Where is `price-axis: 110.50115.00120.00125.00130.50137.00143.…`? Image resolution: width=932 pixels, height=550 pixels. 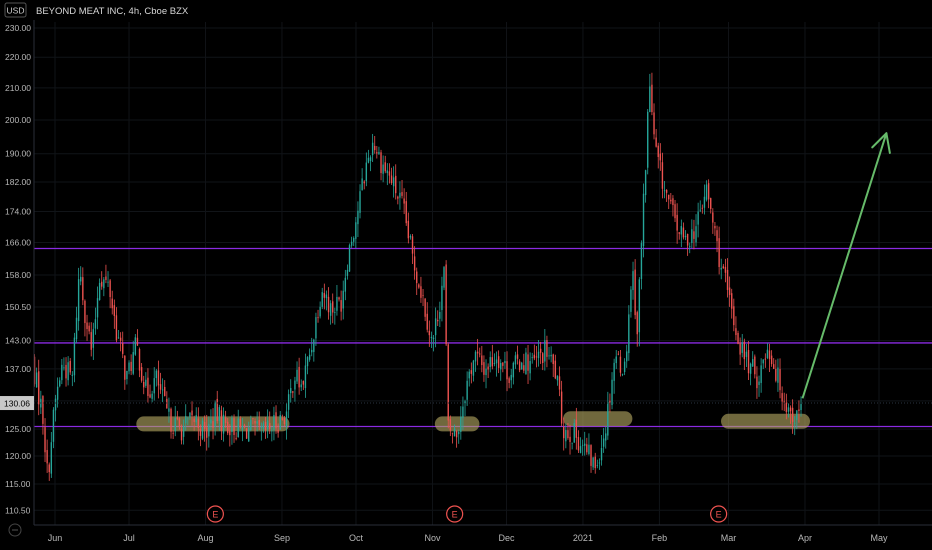
price-axis: 110.50115.00120.00125.00130.50137.00143.… is located at coordinates (17, 272).